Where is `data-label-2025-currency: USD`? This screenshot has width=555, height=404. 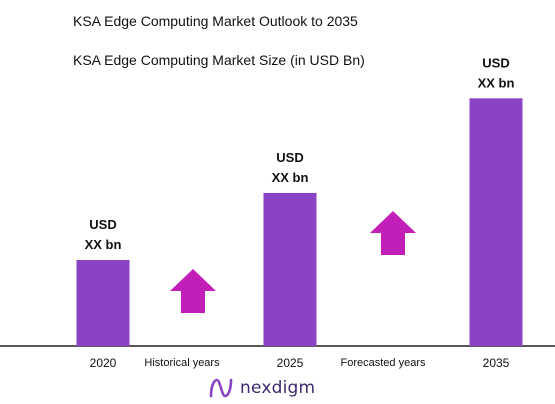
data-label-2025-currency: USD is located at coordinates (289, 157).